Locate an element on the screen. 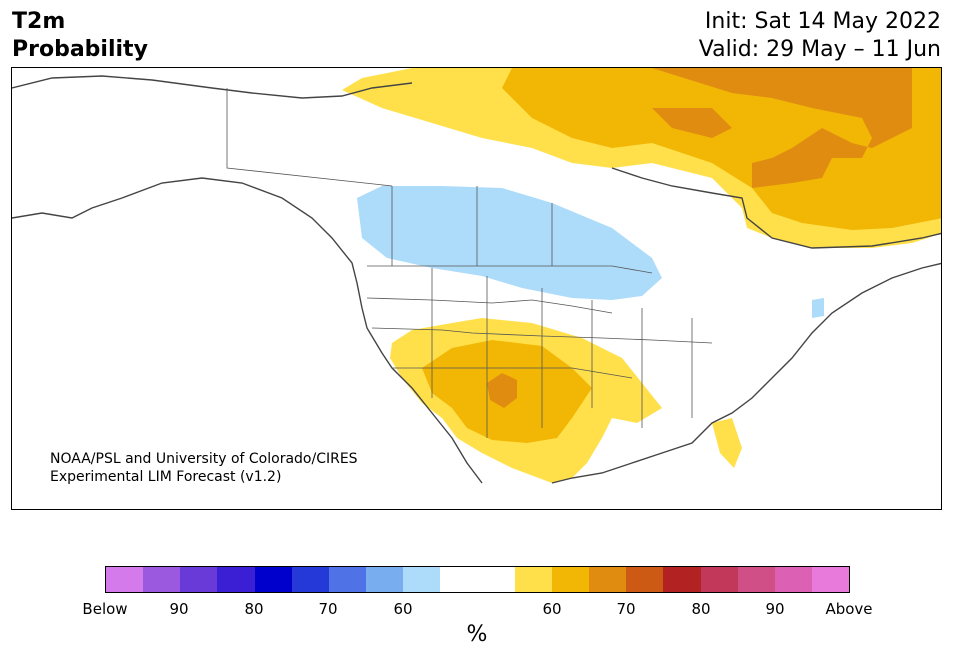 The height and width of the screenshot is (659, 953). colorbar-tick-below: Below is located at coordinates (105, 609).